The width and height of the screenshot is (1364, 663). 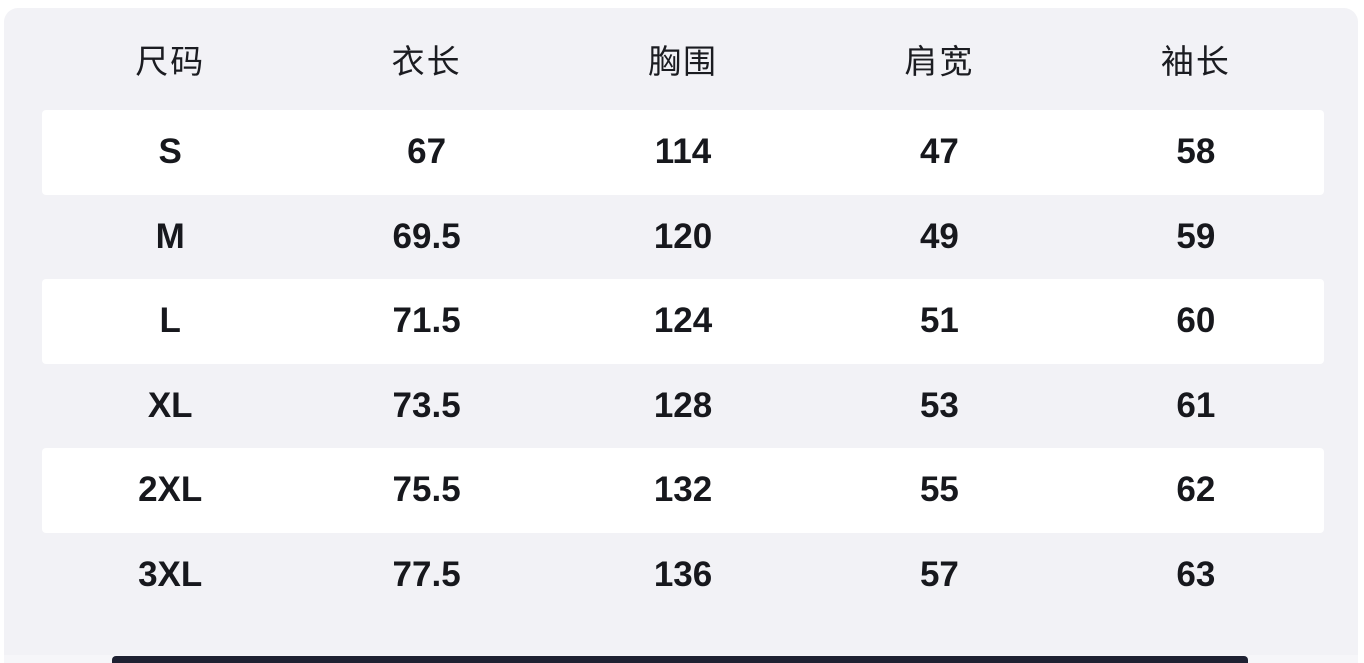 I want to click on cell-chest: 128, so click(x=683, y=405).